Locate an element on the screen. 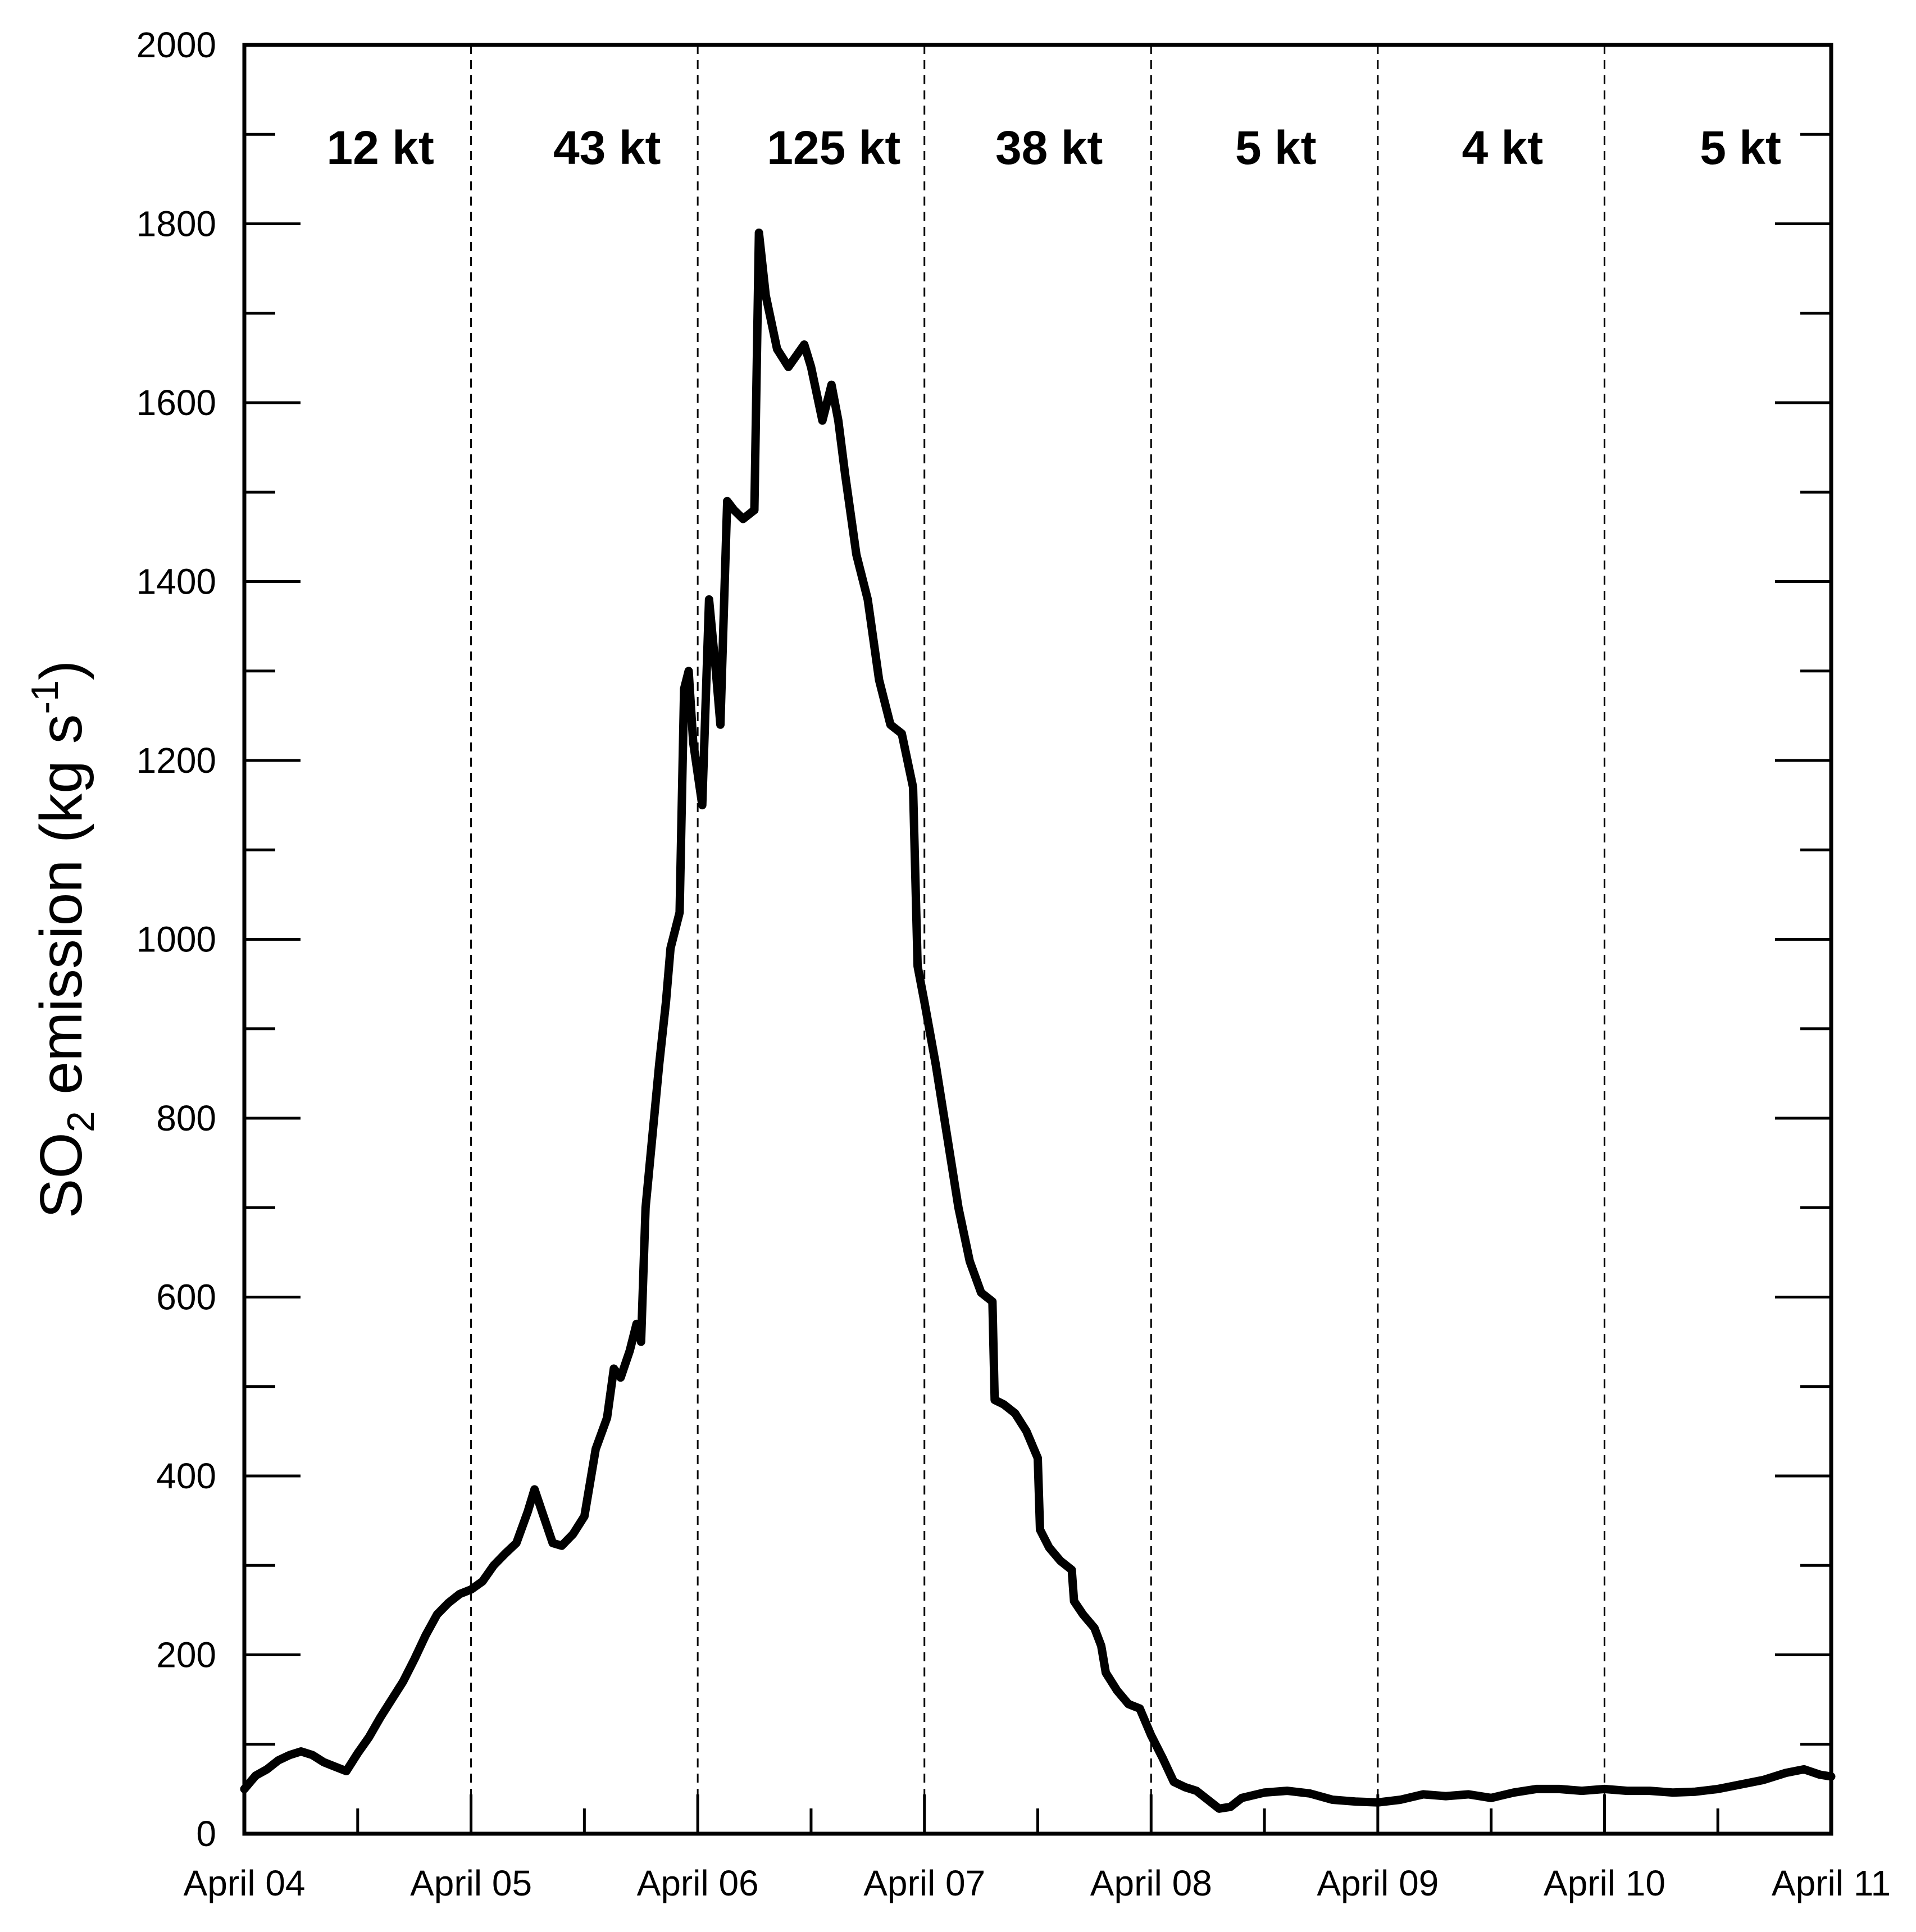  y-tick-label: 2000 is located at coordinates (176, 45).